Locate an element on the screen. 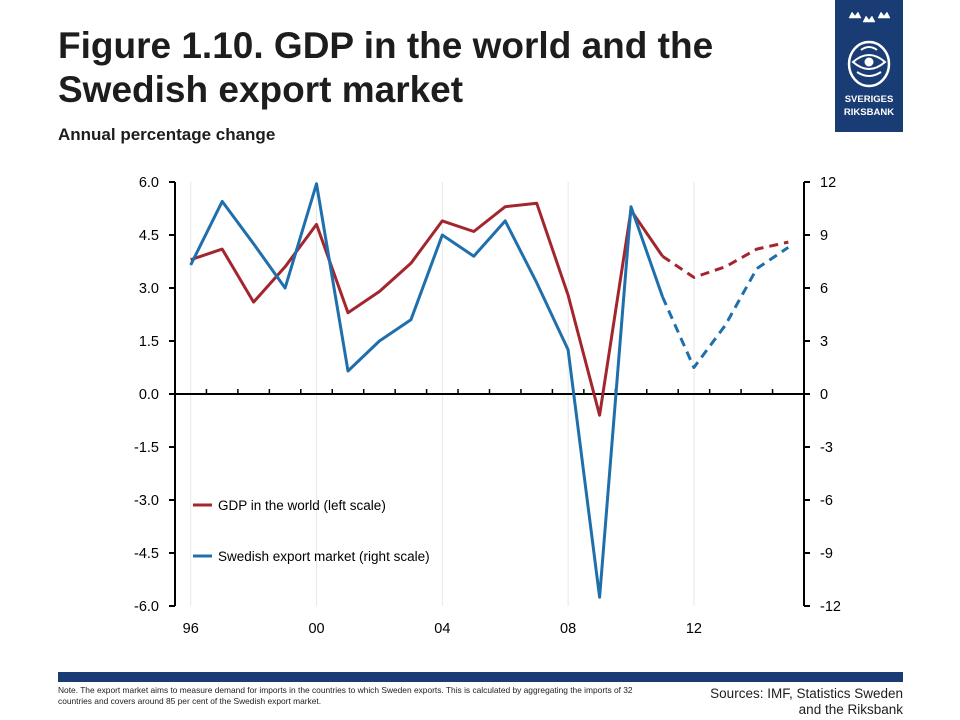  figure-subtitle: Annual percentage change is located at coordinates (167, 134).